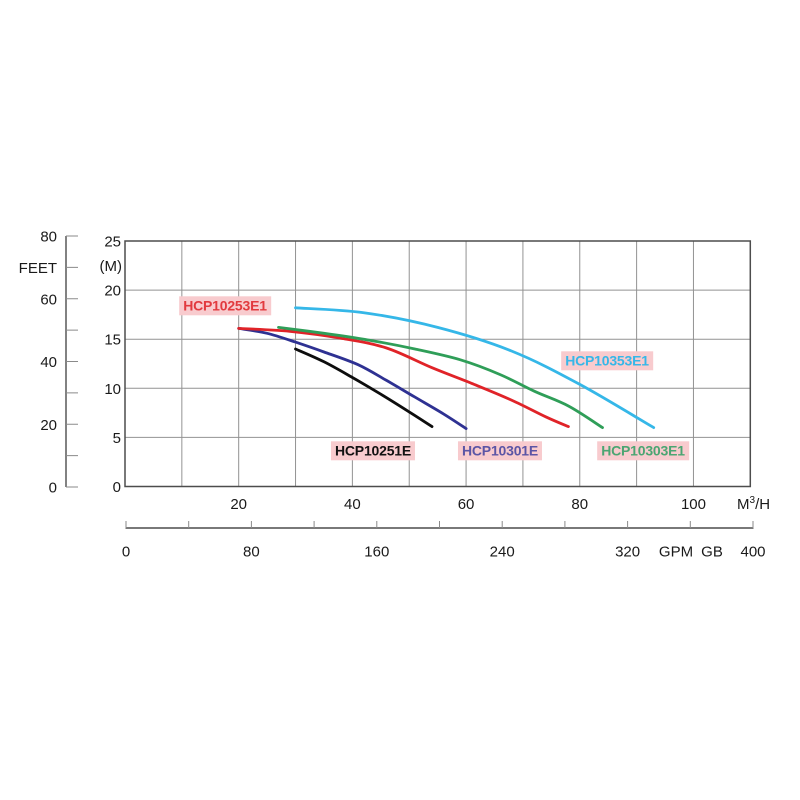  I want to click on m3h-axis-tick-label: 20, so click(238, 504).